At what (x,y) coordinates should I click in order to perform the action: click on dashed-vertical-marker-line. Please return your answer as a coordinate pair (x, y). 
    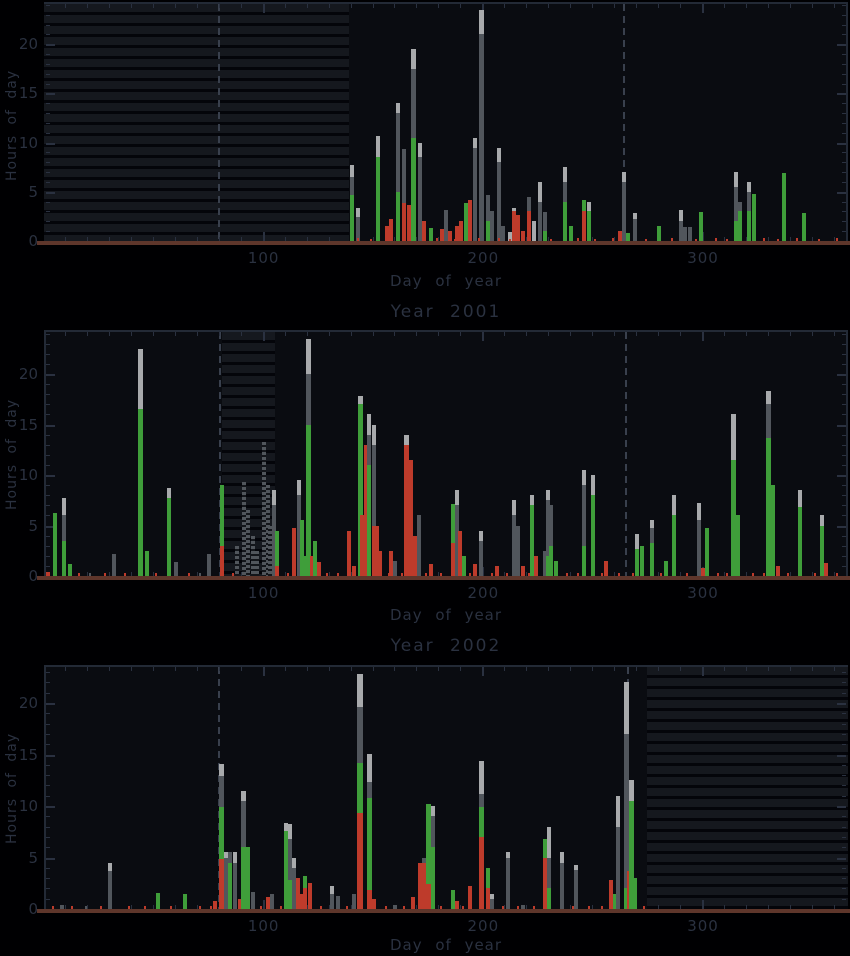
    Looking at the image, I should click on (626, 454).